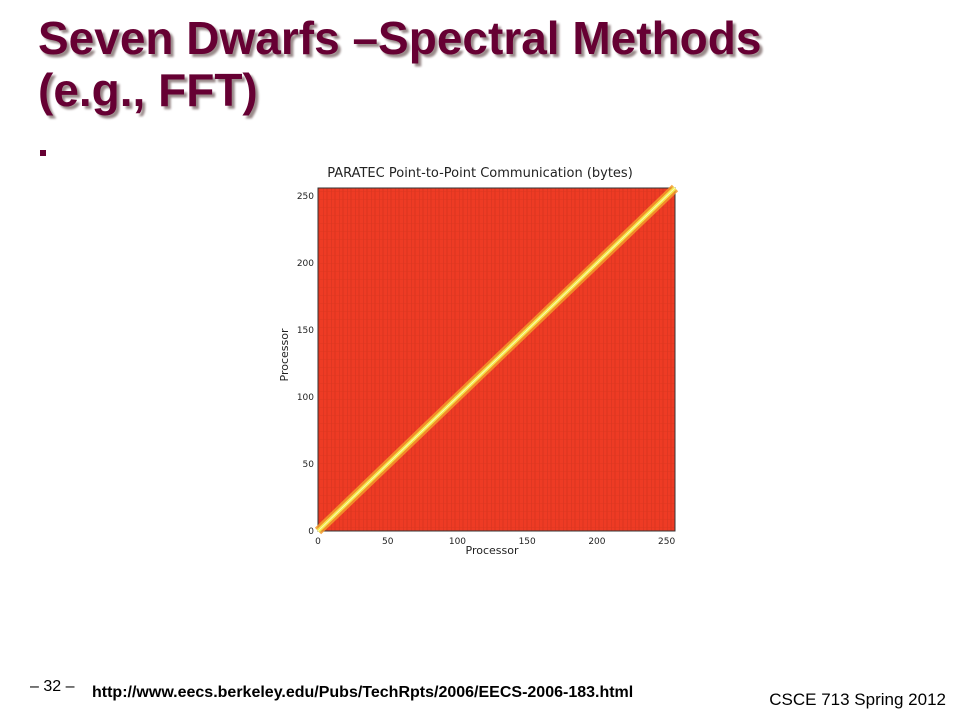 This screenshot has width=960, height=720. I want to click on x-tick-label: 100, so click(457, 542).